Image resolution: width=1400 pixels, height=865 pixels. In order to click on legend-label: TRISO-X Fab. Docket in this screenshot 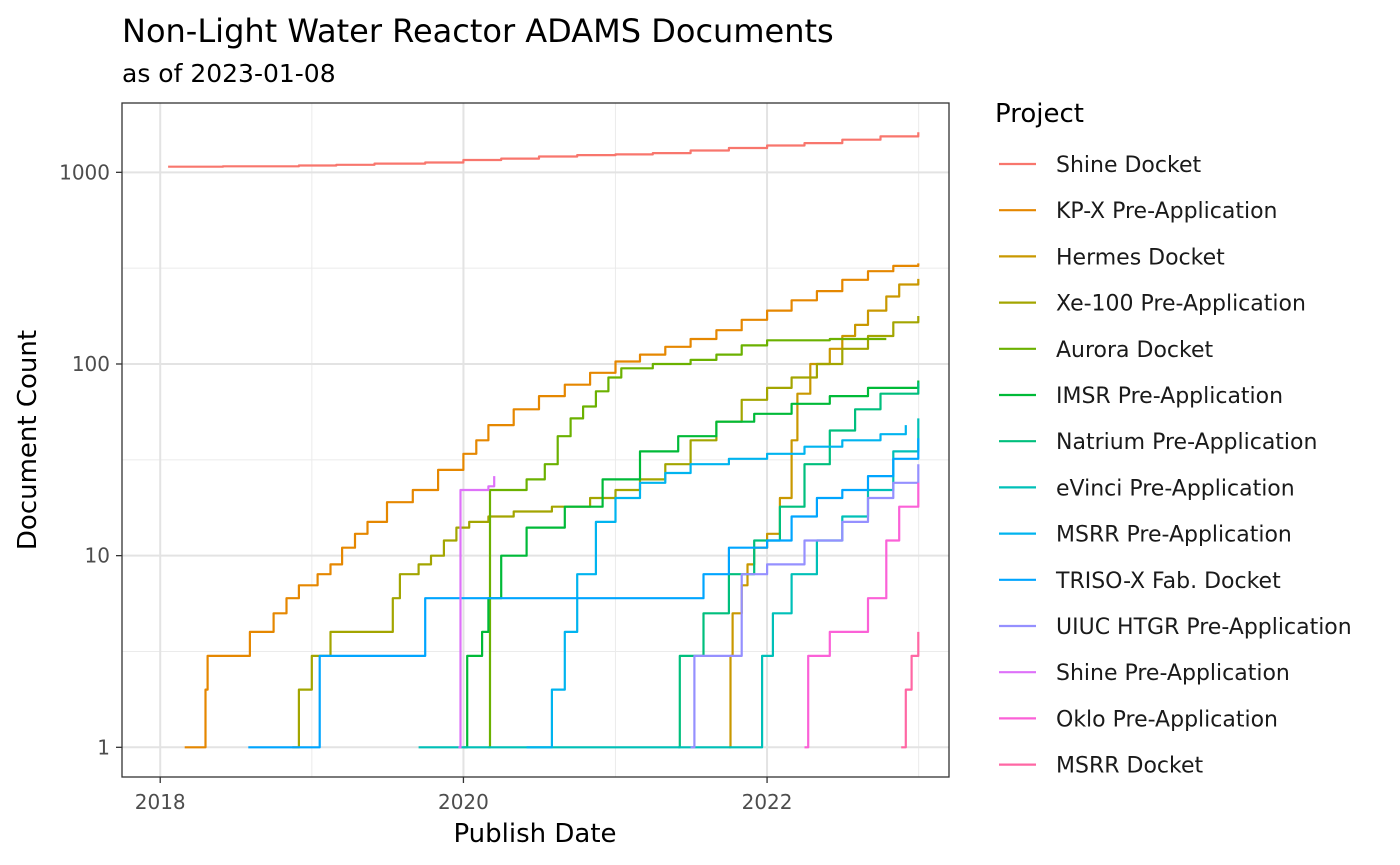, I will do `click(1168, 581)`.